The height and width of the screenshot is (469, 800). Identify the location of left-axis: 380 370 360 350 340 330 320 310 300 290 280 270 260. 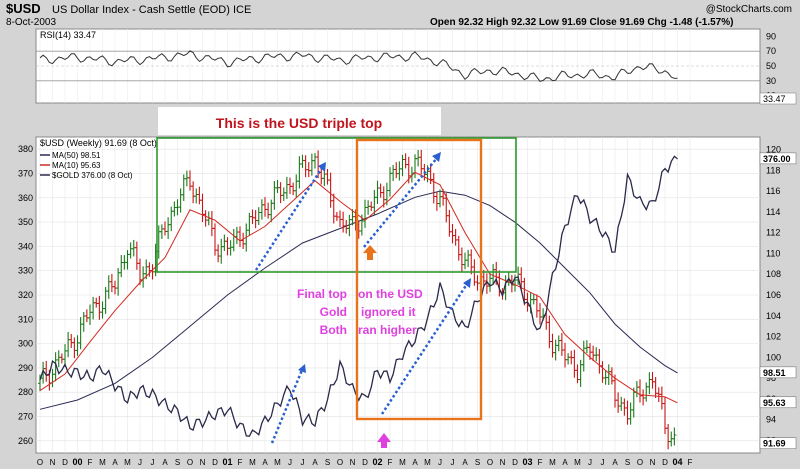
(25, 295).